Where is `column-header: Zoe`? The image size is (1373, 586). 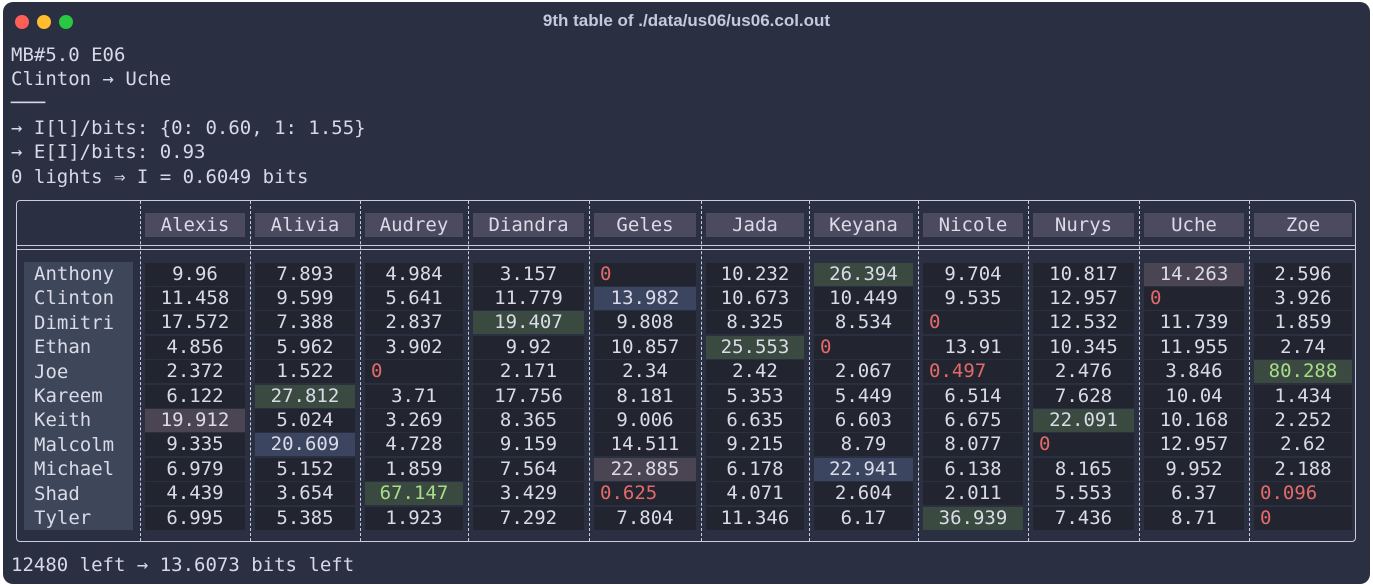
column-header: Zoe is located at coordinates (1303, 225).